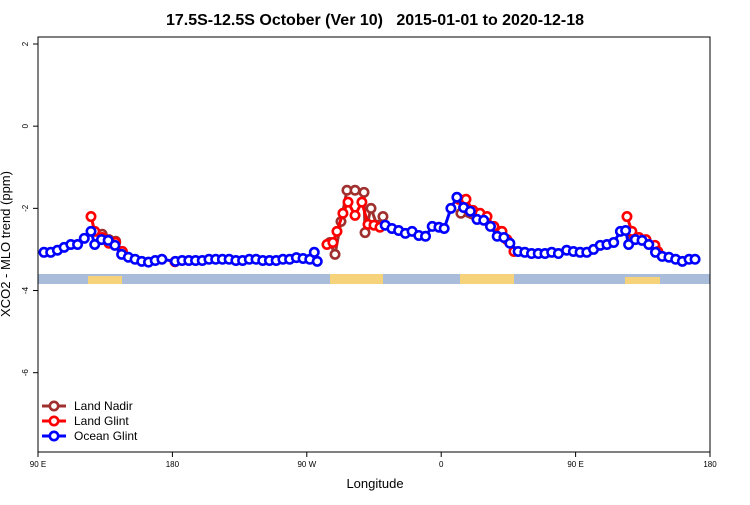 The height and width of the screenshot is (505, 750). What do you see at coordinates (101, 421) in the screenshot?
I see `legend-label: Land Glint` at bounding box center [101, 421].